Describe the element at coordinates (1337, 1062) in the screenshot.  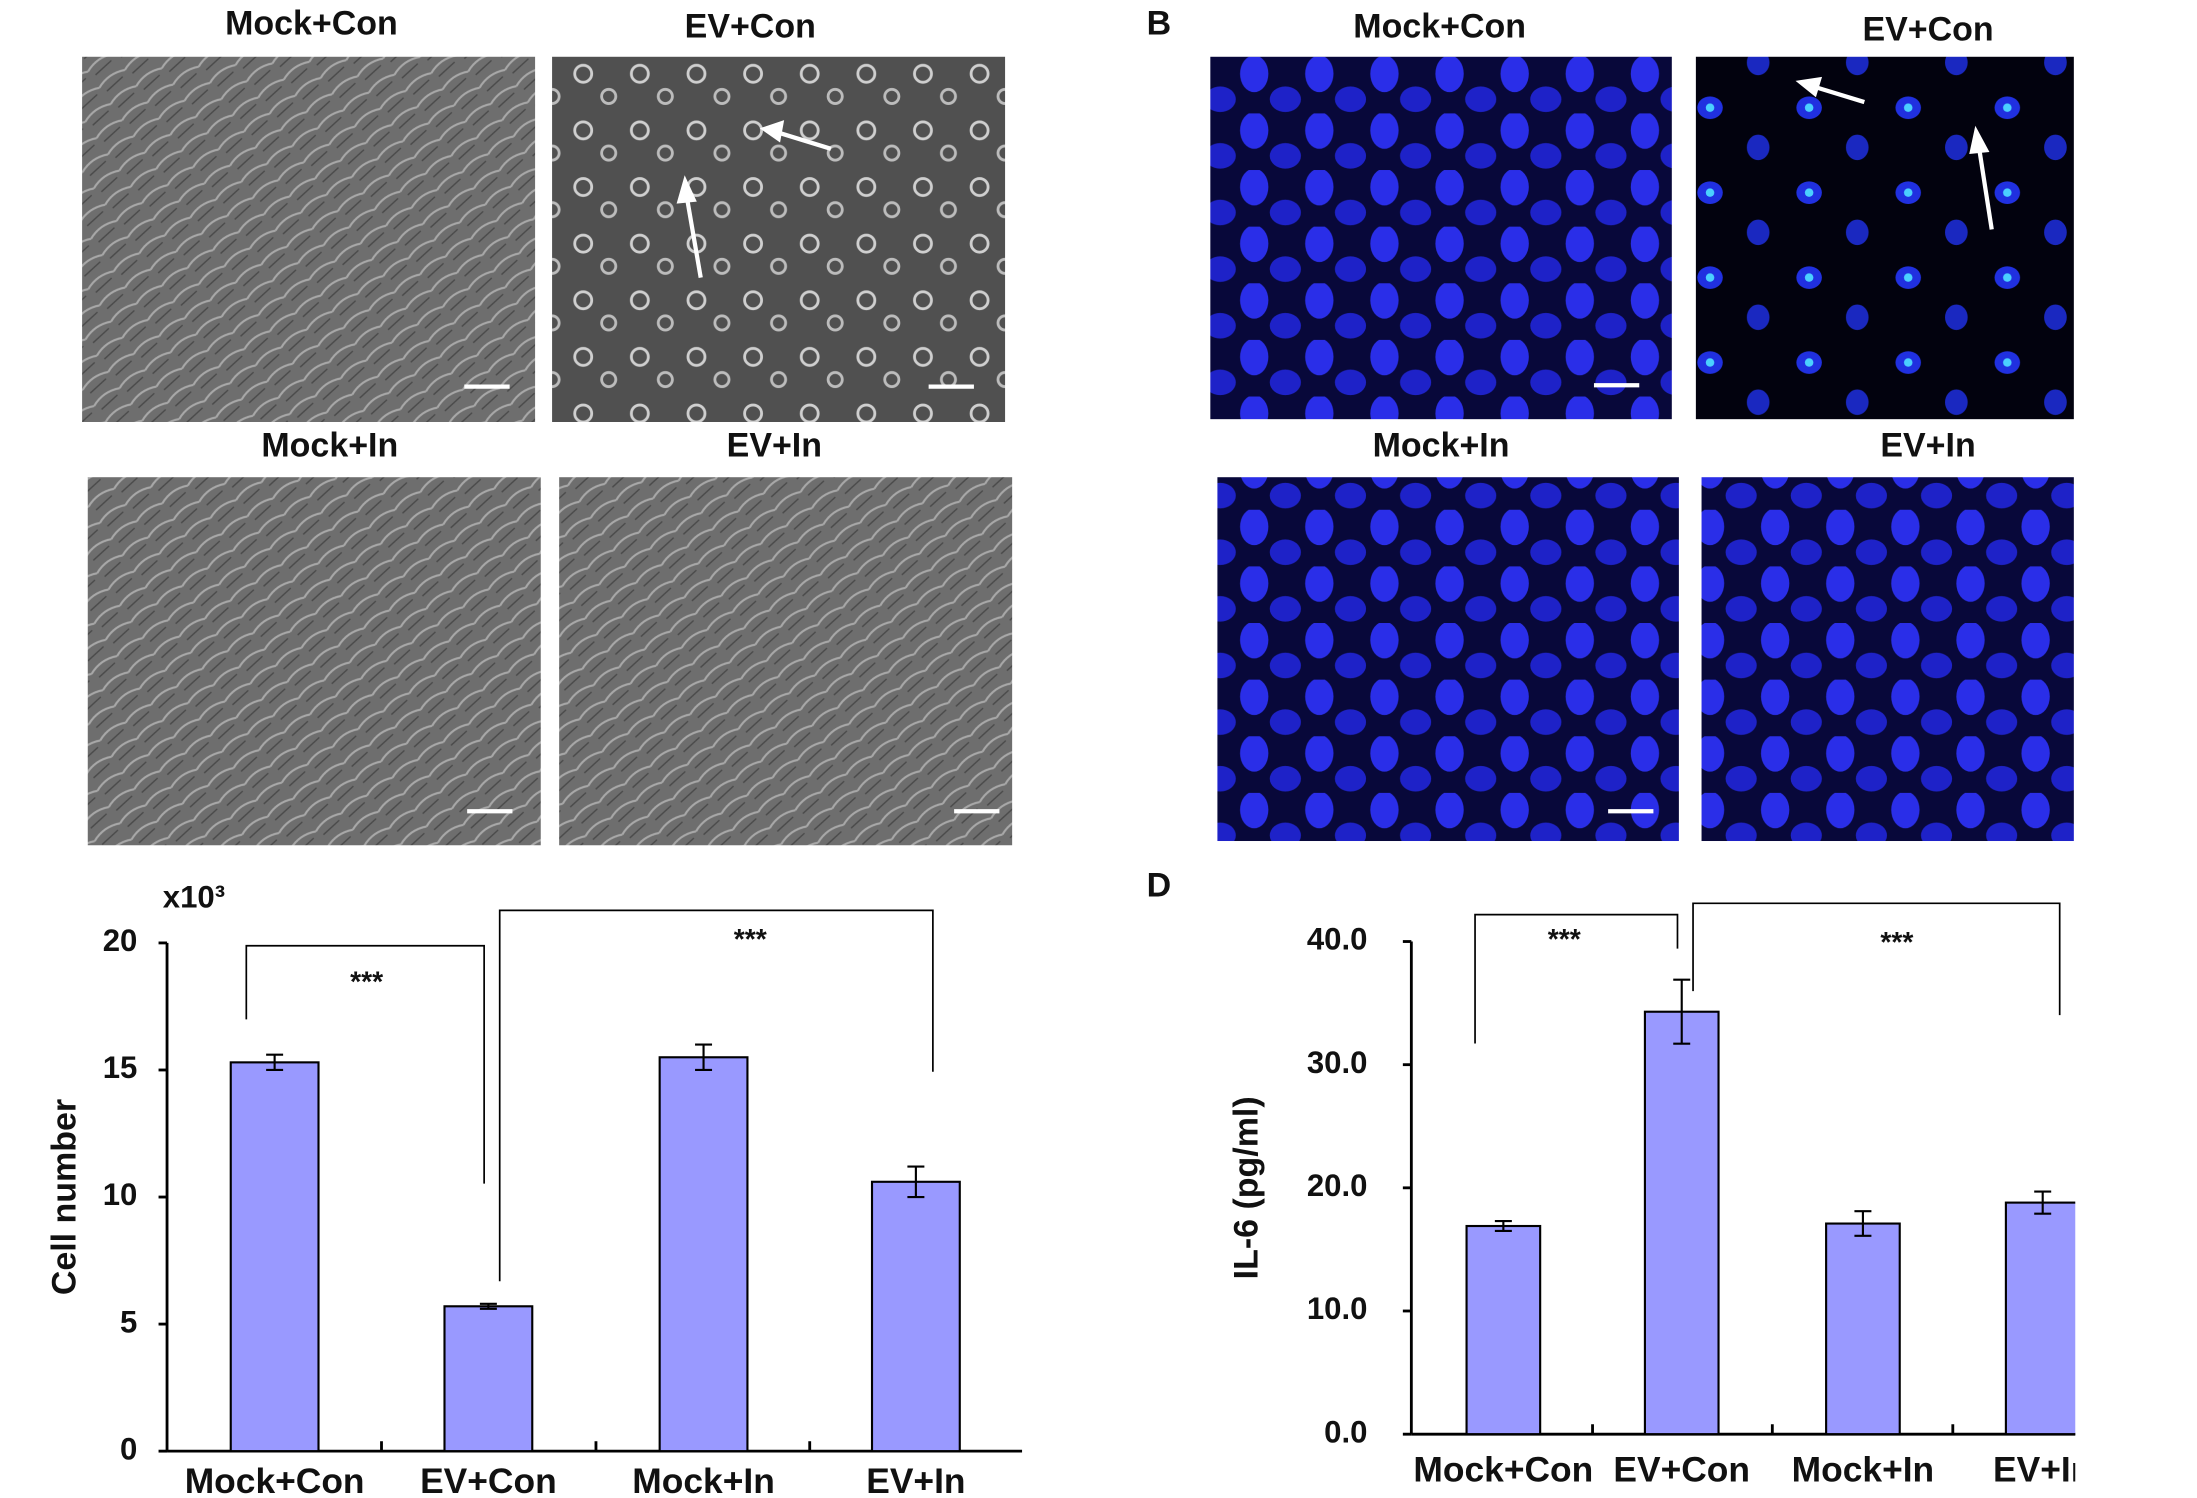
I see `y-tick-label: 30.0` at that location.